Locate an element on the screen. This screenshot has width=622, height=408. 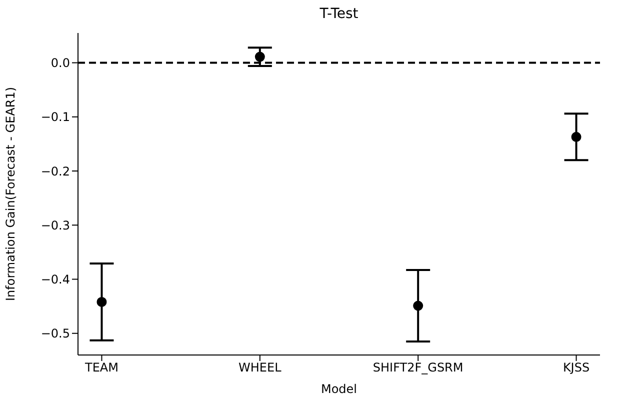
y-tick-label: −0.2 is located at coordinates (55, 171).